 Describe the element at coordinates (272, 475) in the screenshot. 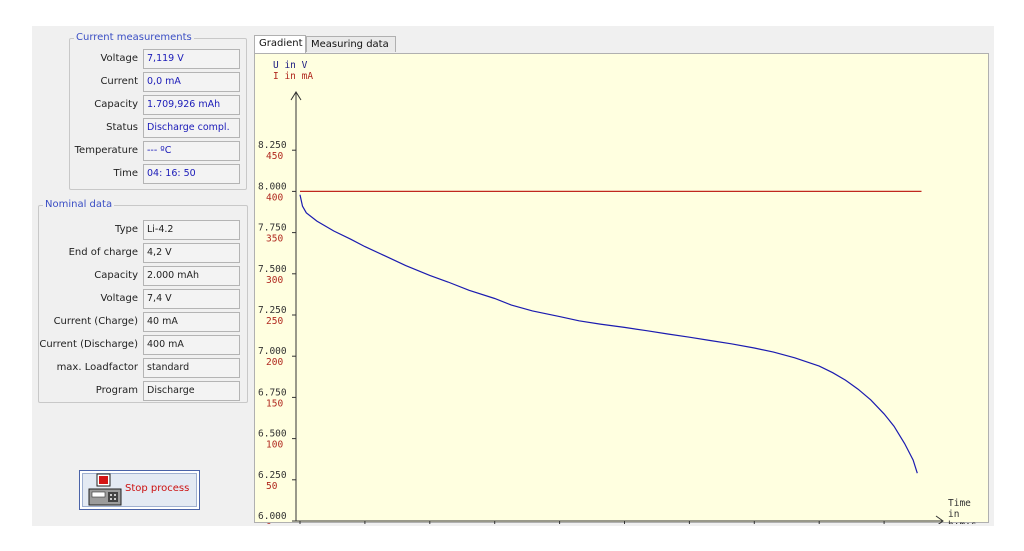

I see `y-tick-label-voltage: 6.250` at that location.